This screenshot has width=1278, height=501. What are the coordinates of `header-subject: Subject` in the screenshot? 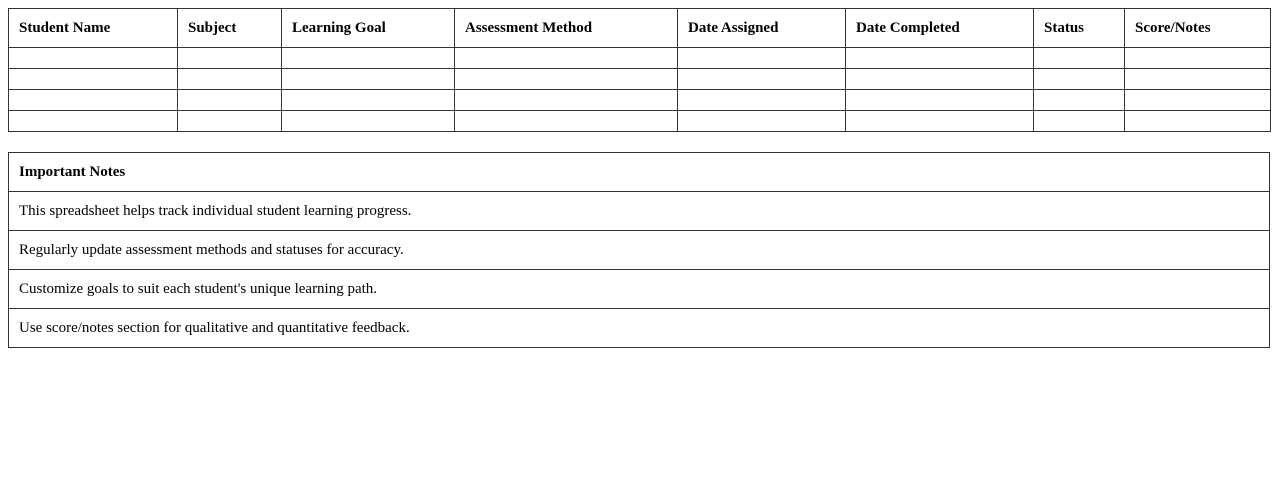 It's located at (229, 28).